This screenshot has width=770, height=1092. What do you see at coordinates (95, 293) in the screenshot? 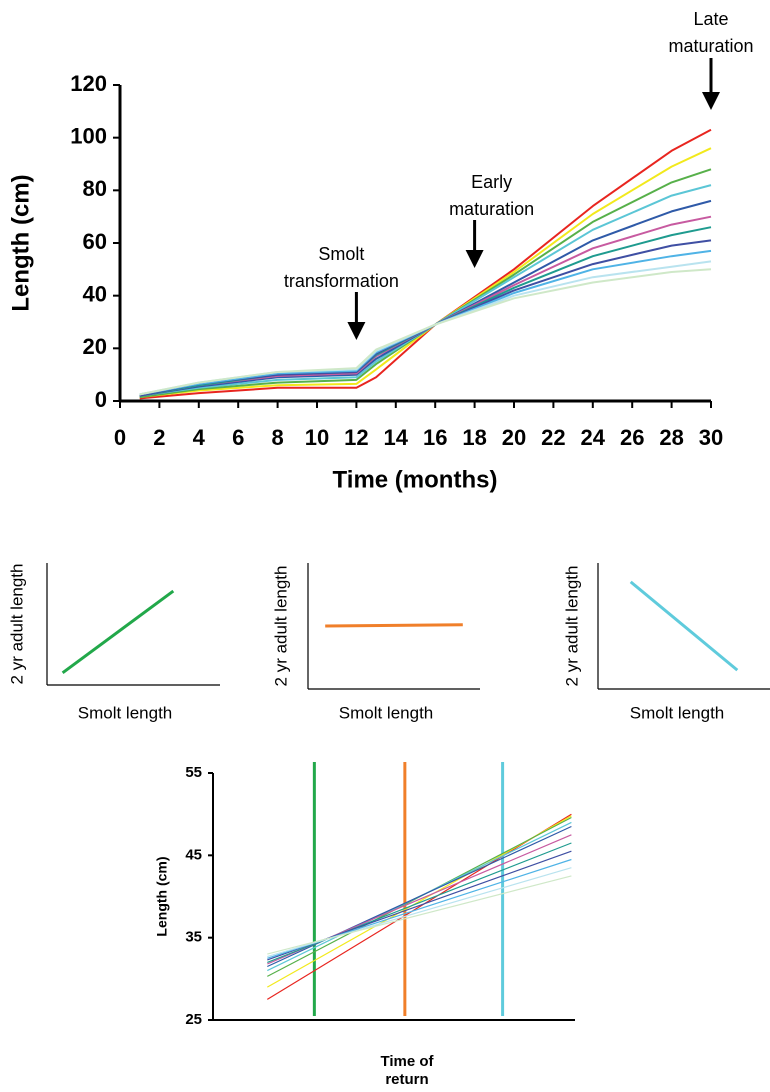
I see `y-tick-label: 40` at bounding box center [95, 293].